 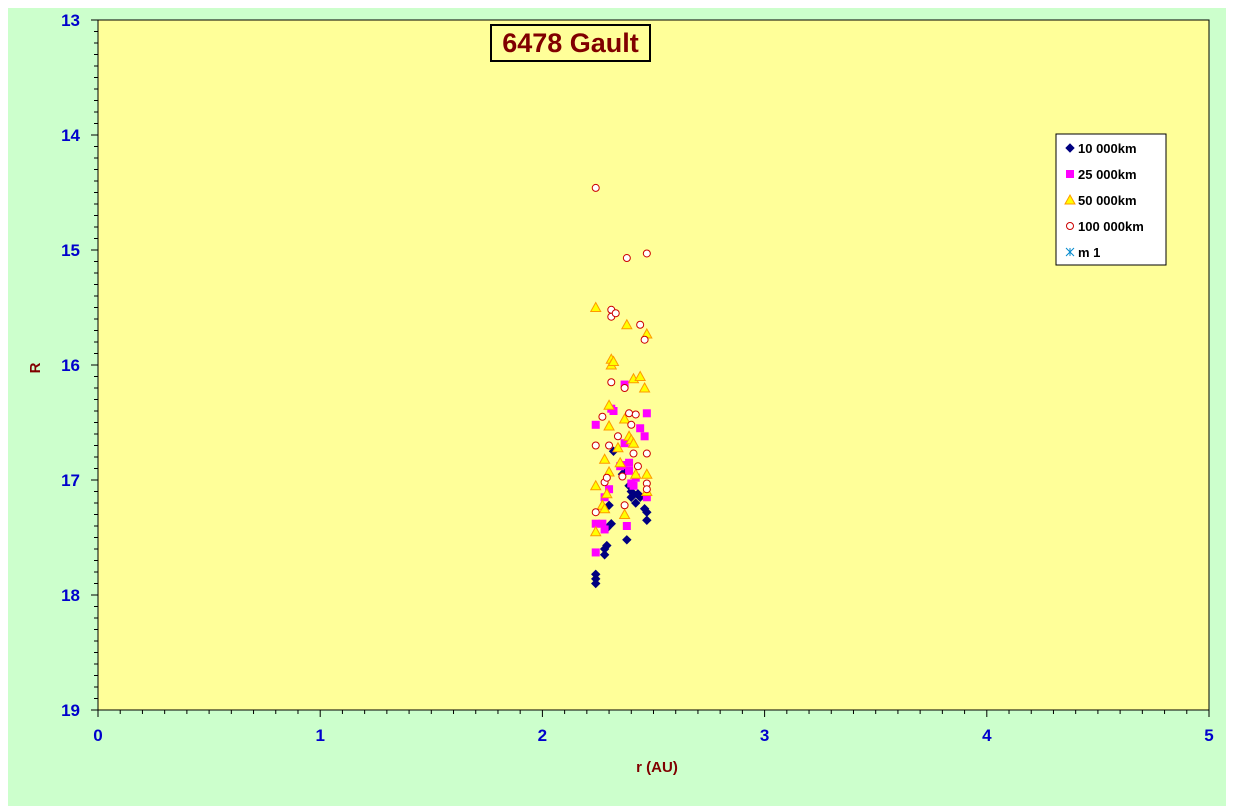 I want to click on legend: 10 000km 25 000km 50 000km 100 000km m 1, so click(x=1111, y=199).